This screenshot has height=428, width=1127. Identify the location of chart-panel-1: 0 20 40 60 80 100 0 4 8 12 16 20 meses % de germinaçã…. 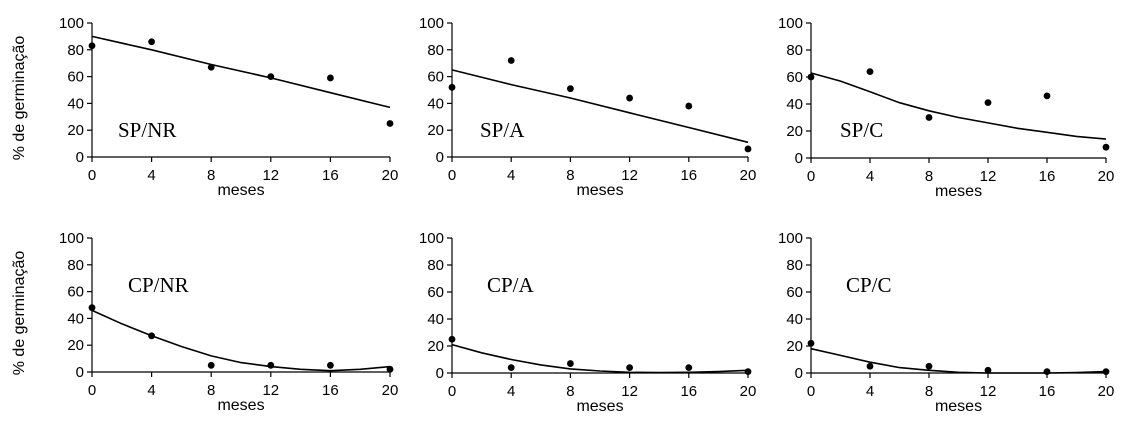
(204, 107).